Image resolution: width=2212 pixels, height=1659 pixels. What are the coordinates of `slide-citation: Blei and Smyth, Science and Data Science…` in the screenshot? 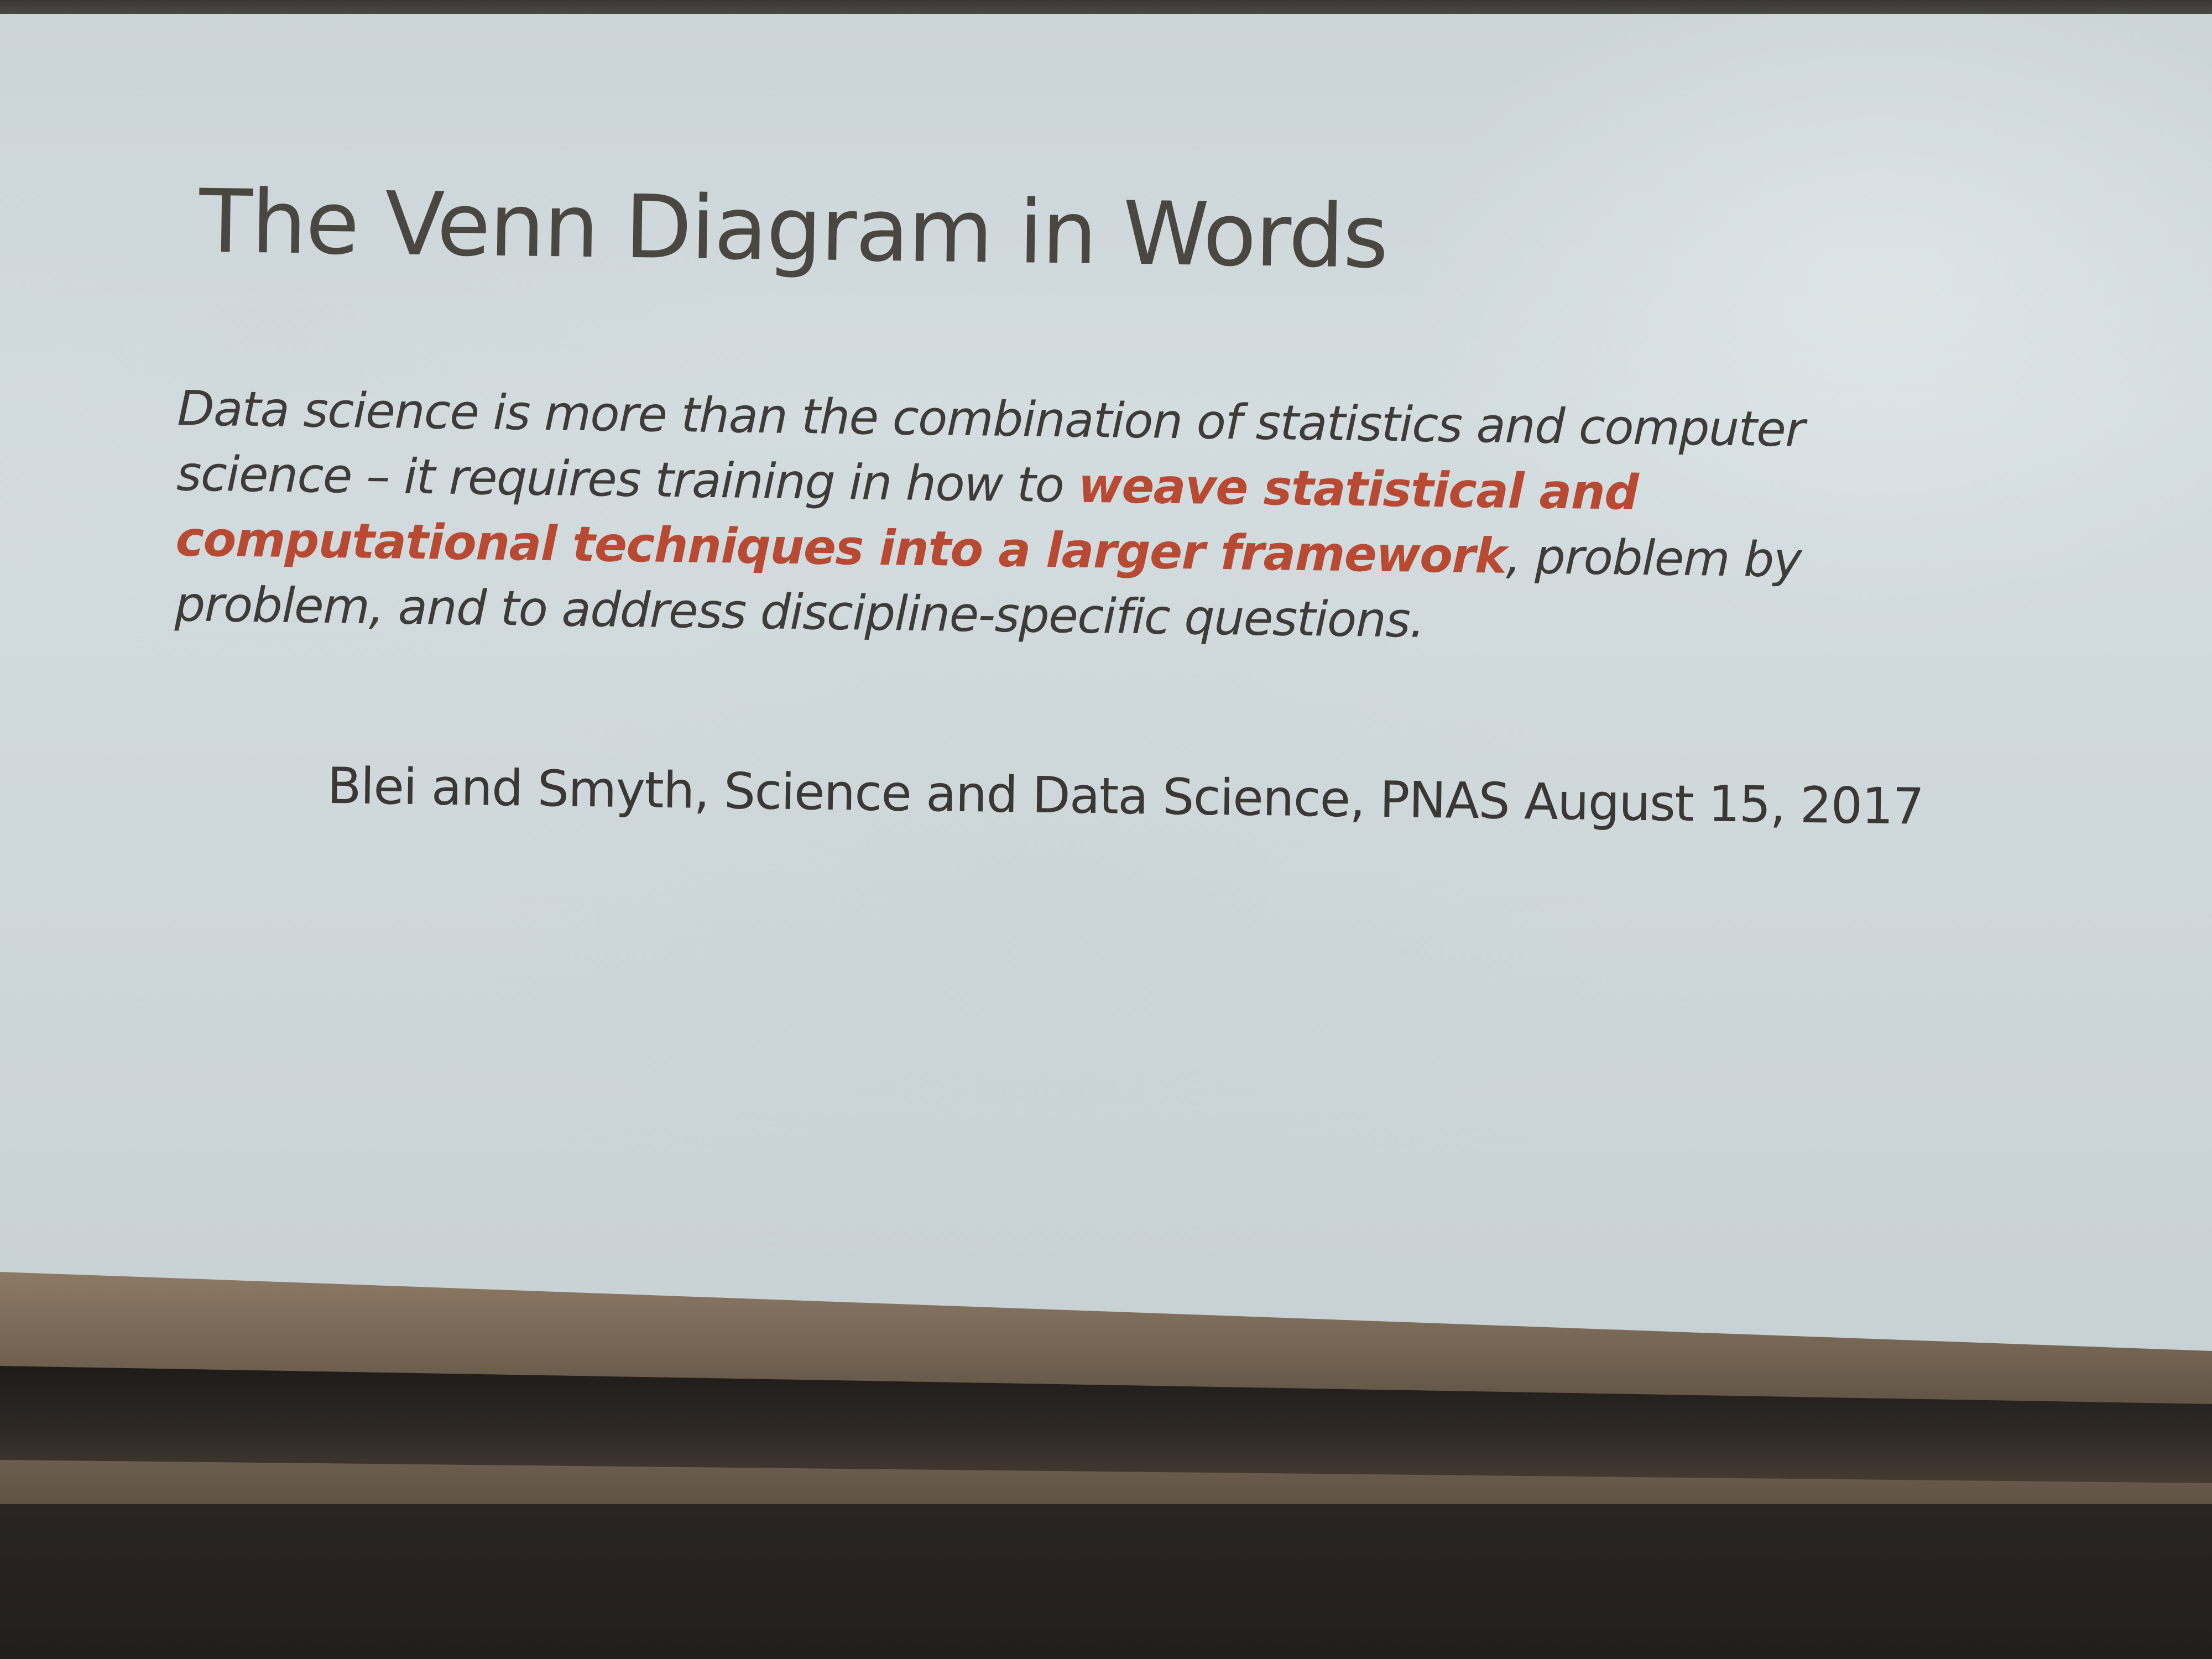 It's located at (1125, 797).